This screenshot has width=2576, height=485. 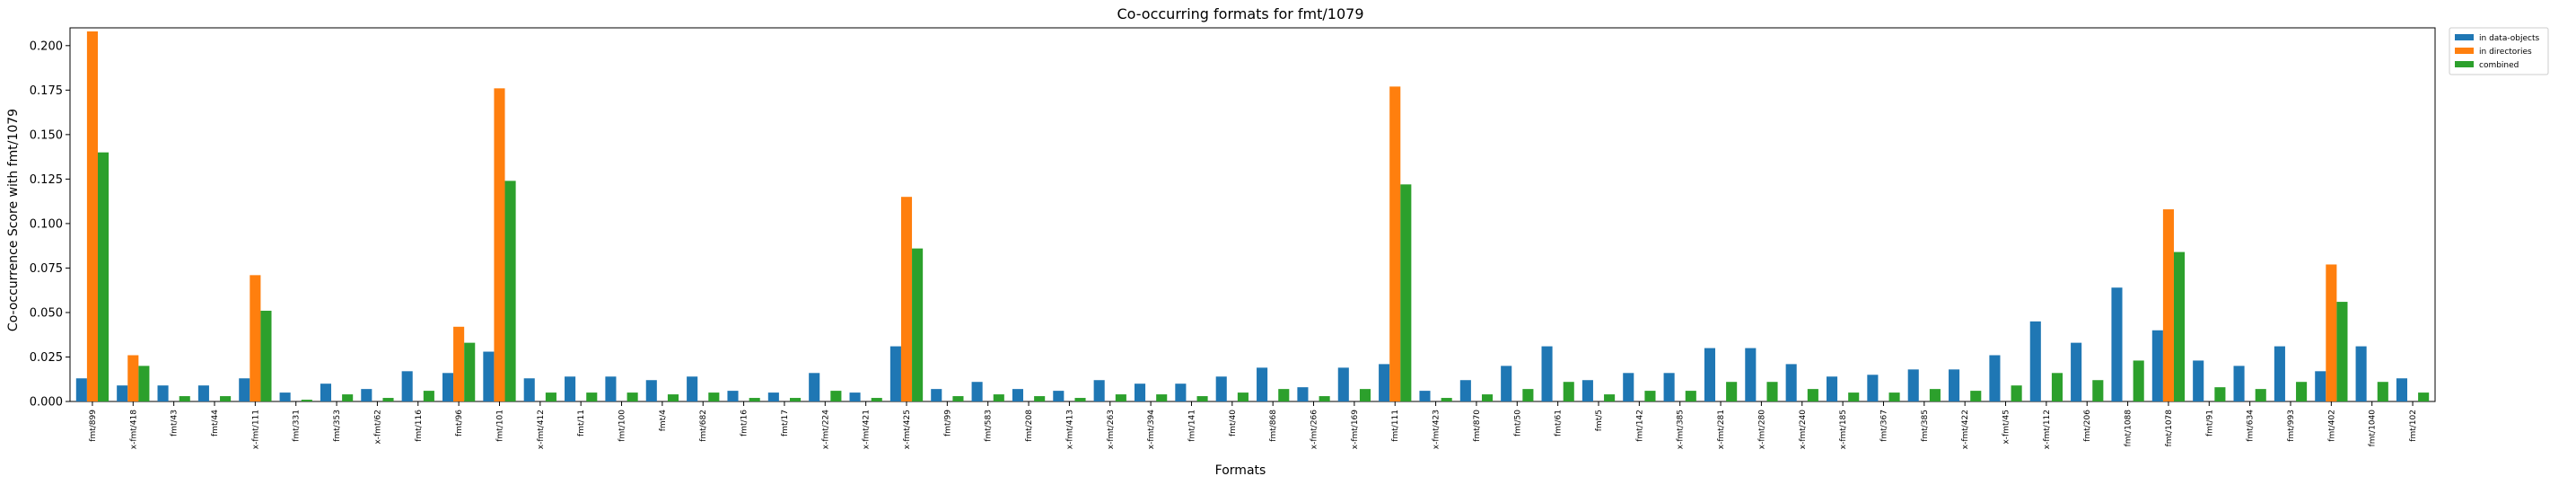 I want to click on x-tick-label: x-fmt/169, so click(x=1355, y=430).